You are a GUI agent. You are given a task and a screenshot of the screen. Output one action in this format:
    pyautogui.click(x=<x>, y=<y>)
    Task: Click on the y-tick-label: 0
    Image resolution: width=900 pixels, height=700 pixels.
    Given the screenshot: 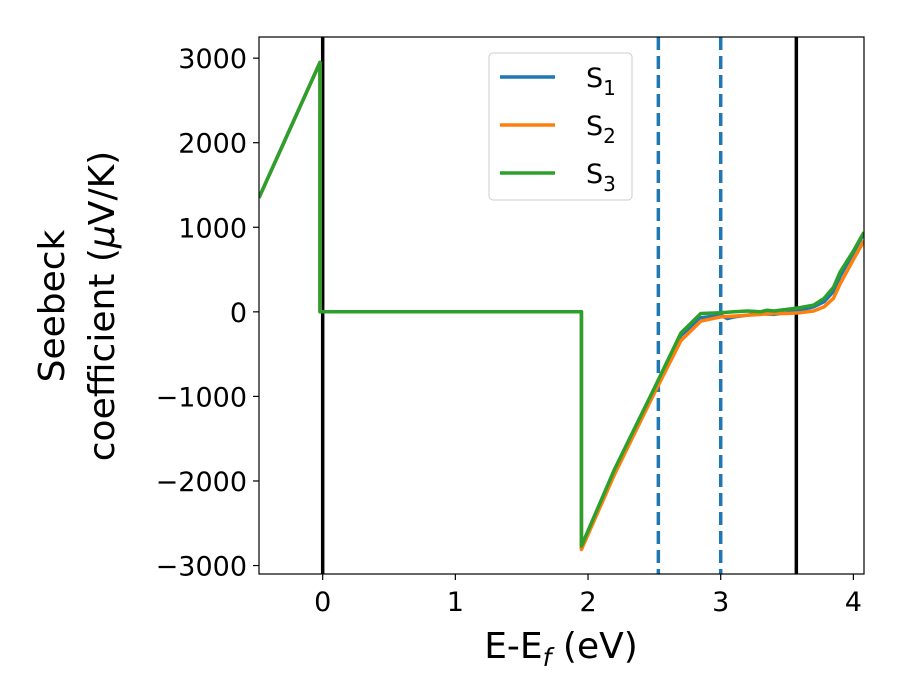 What is the action you would take?
    pyautogui.click(x=238, y=313)
    